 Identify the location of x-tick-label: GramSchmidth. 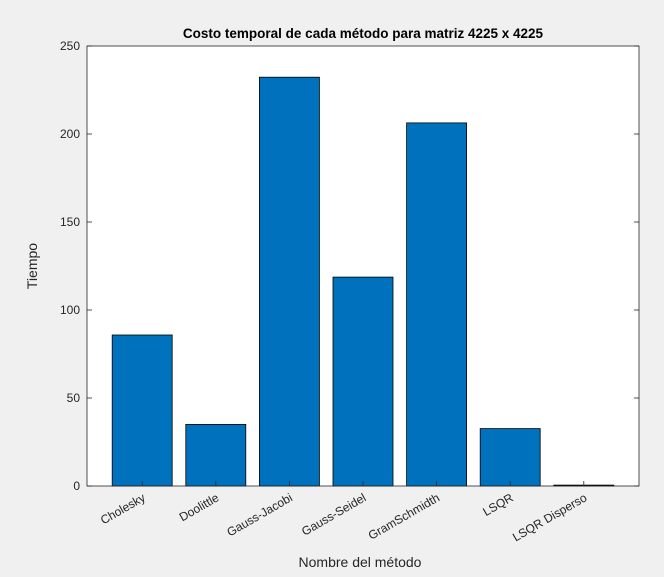
(404, 516).